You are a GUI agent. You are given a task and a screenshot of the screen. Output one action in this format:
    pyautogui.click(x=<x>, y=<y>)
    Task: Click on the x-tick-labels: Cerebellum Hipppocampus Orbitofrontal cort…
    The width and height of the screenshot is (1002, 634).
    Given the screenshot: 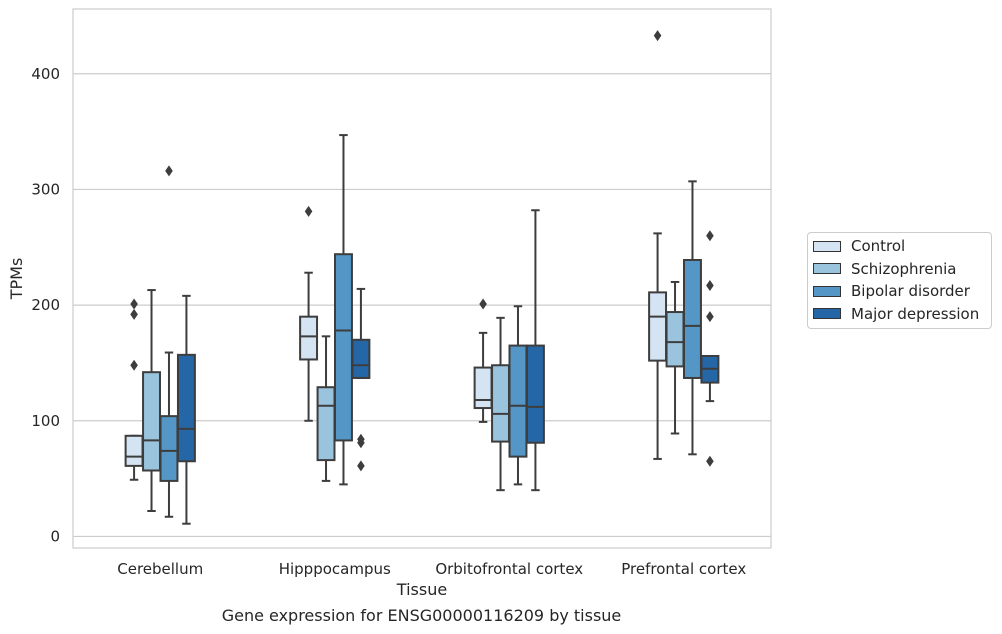 What is the action you would take?
    pyautogui.click(x=431, y=569)
    